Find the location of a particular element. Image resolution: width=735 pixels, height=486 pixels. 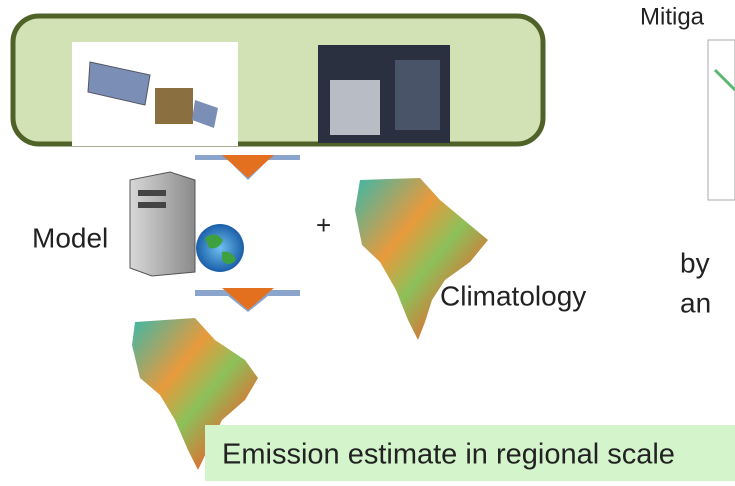

plus-sign: + is located at coordinates (323, 225).